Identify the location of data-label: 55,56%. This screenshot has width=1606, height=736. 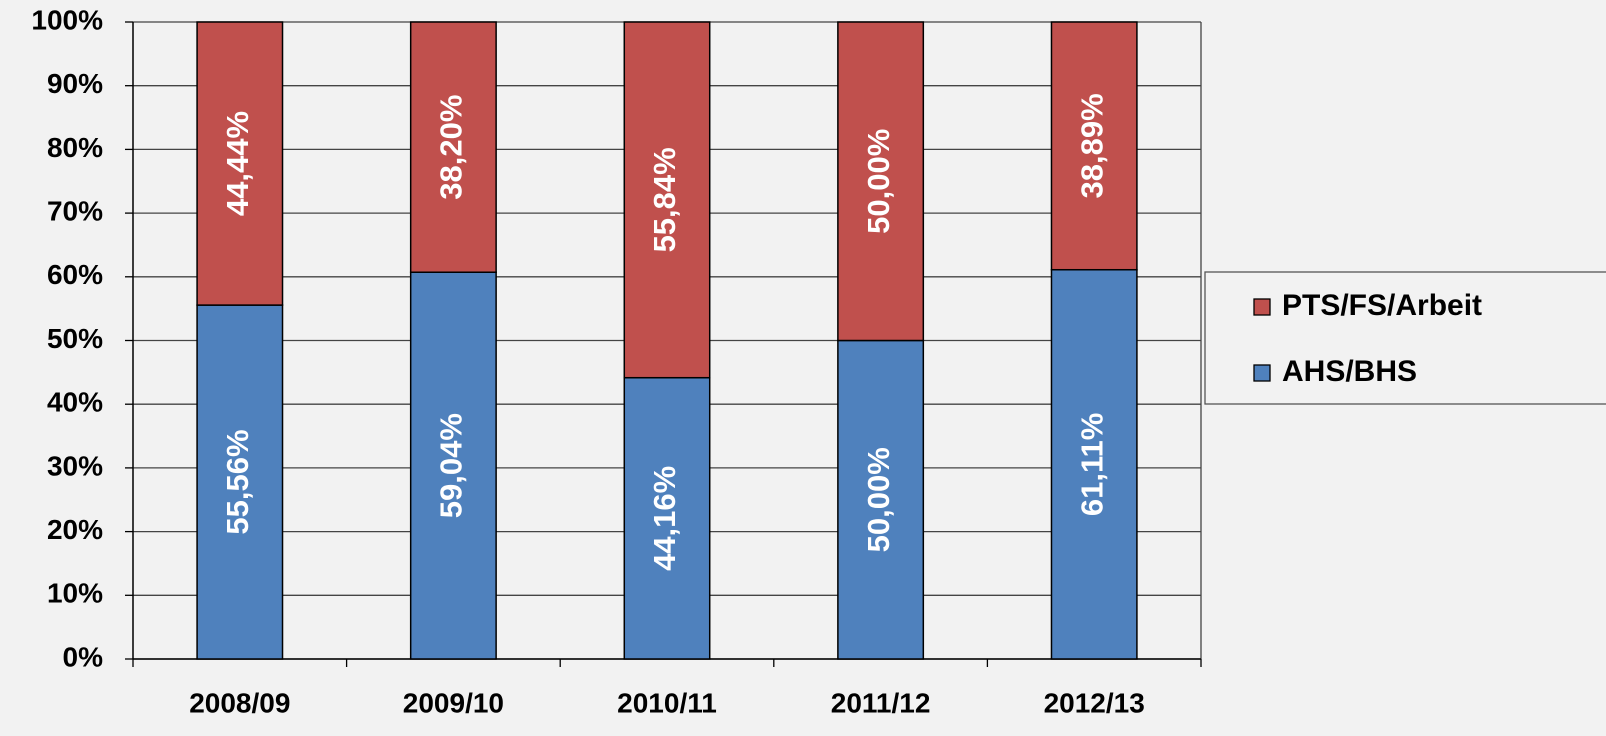
(237, 481).